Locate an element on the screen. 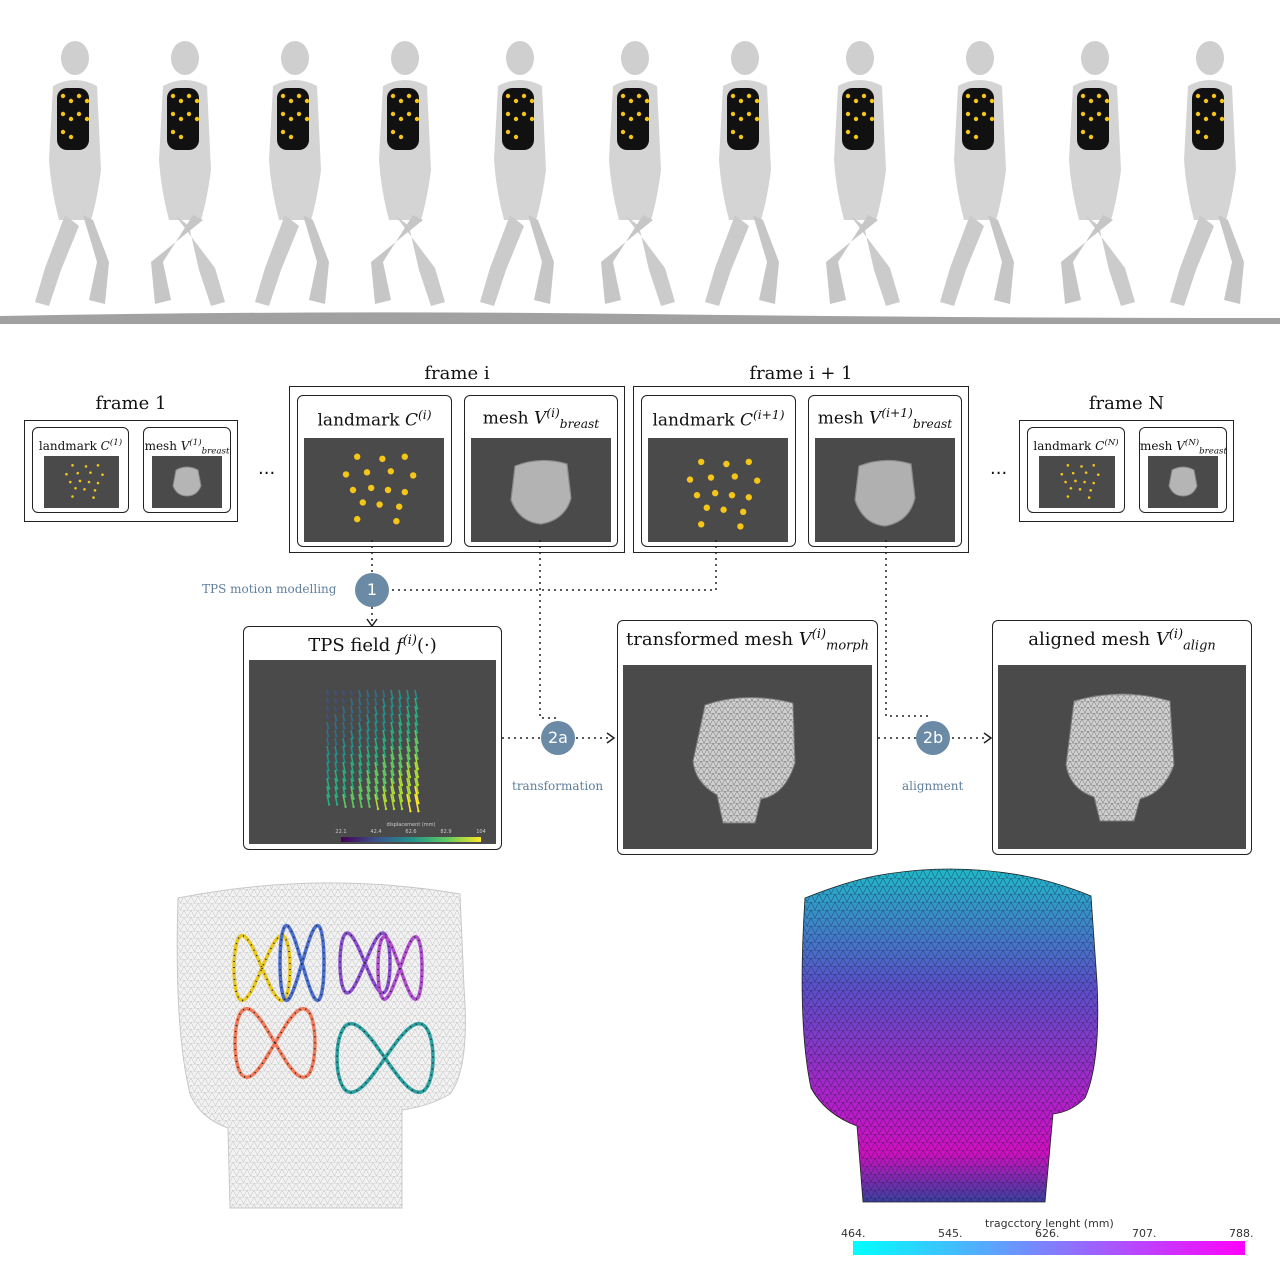  wireframe-mesh is located at coordinates (744, 760).